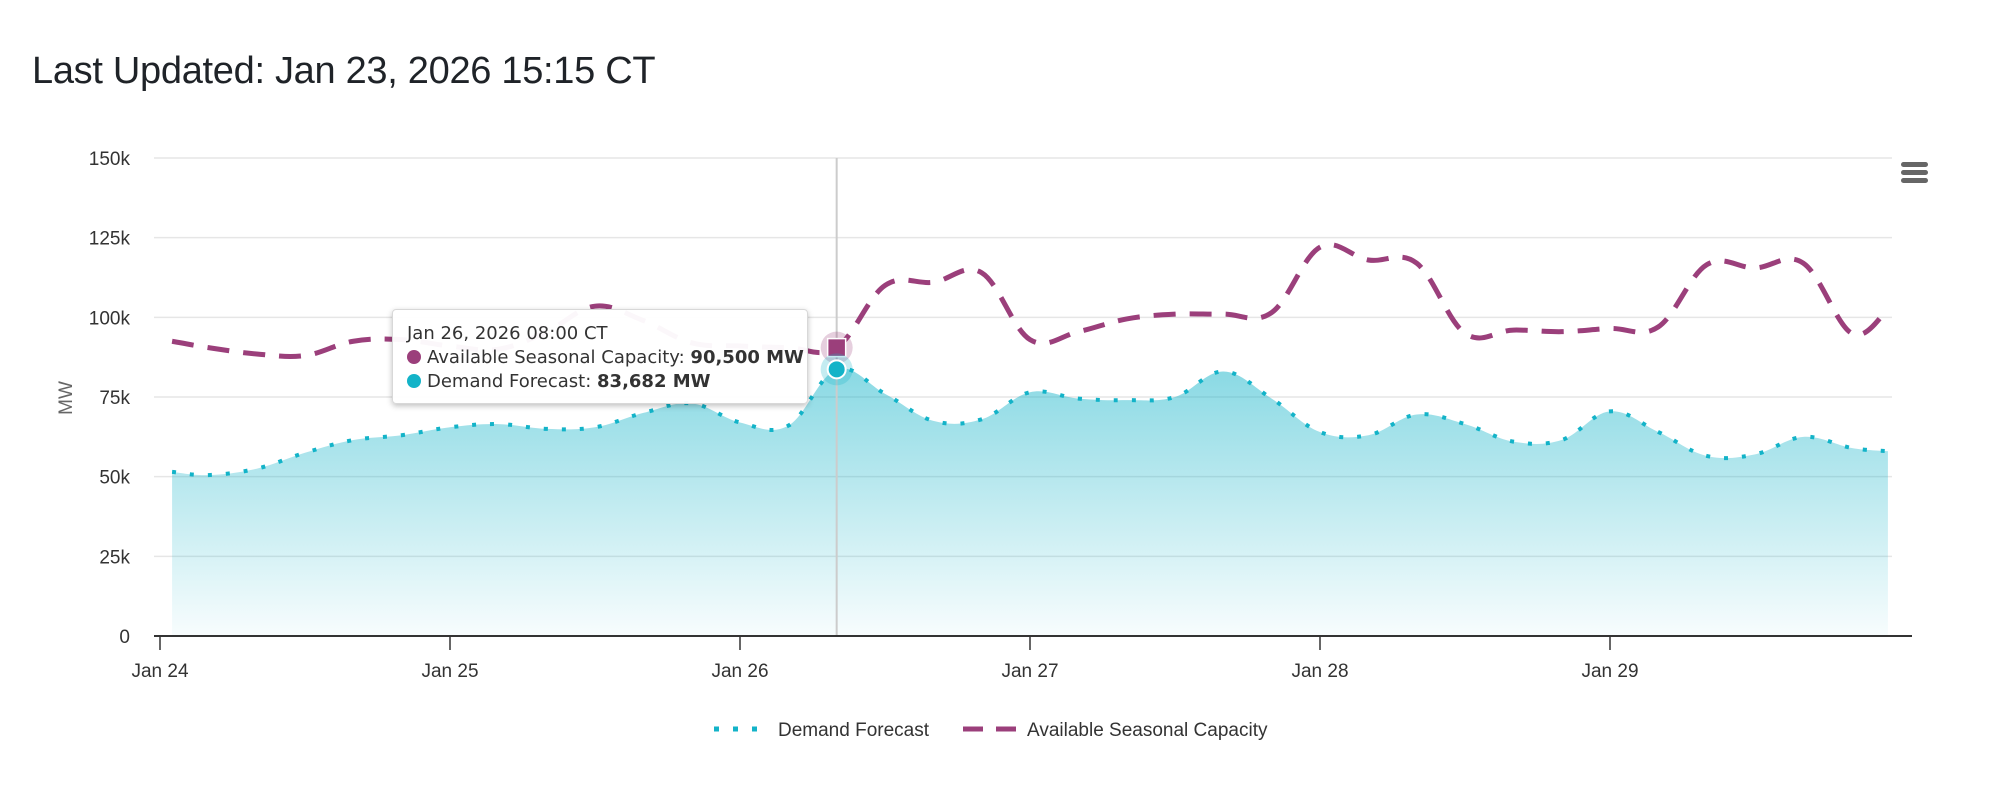  I want to click on tooltip-label: Available Seasonal Capacity:, so click(559, 357).